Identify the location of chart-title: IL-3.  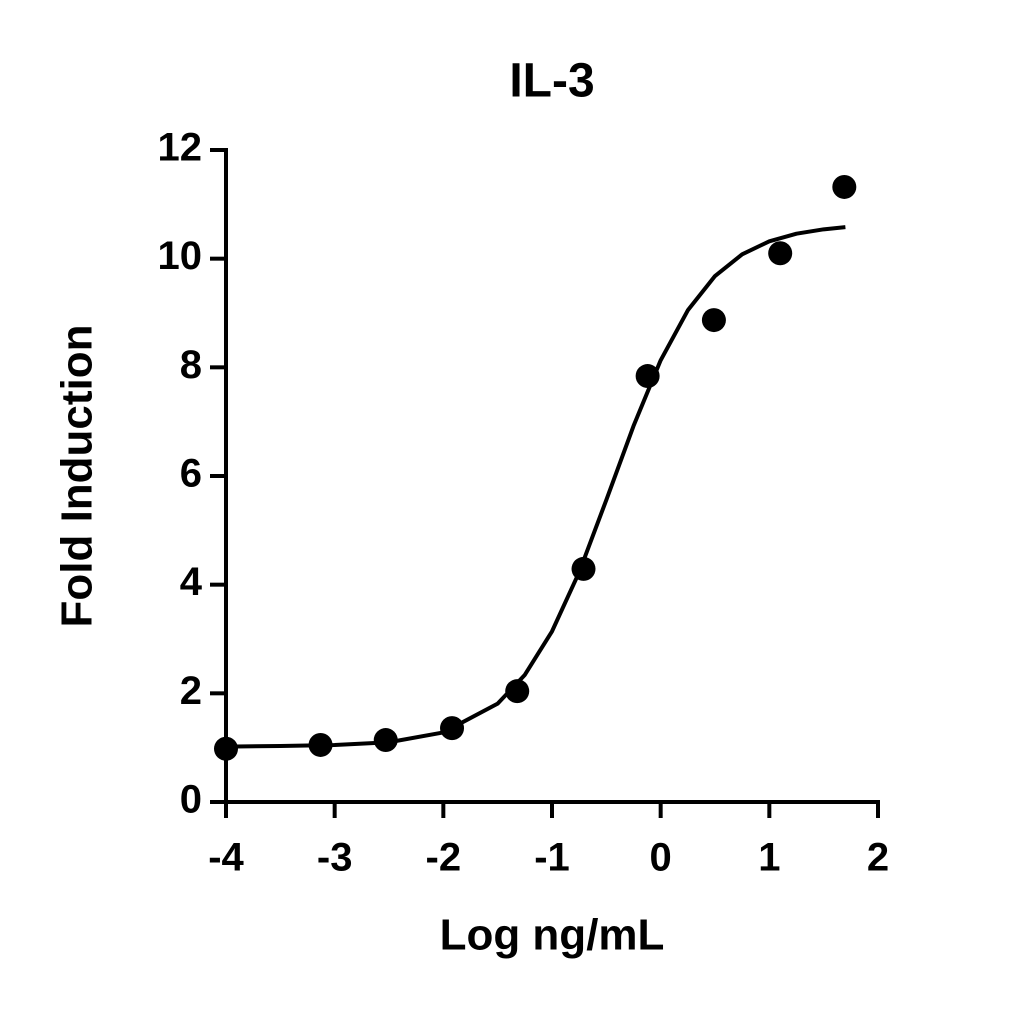
(551, 81).